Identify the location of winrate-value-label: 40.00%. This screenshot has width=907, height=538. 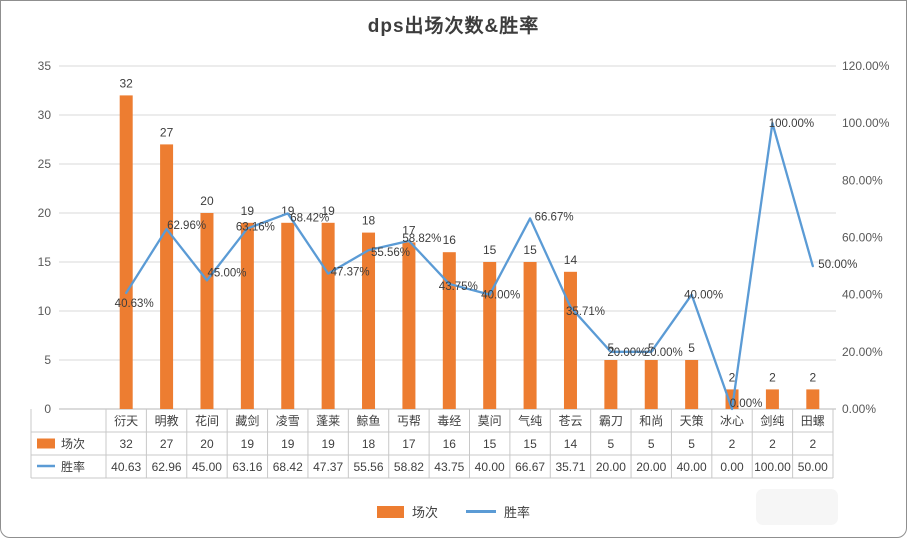
(500, 296).